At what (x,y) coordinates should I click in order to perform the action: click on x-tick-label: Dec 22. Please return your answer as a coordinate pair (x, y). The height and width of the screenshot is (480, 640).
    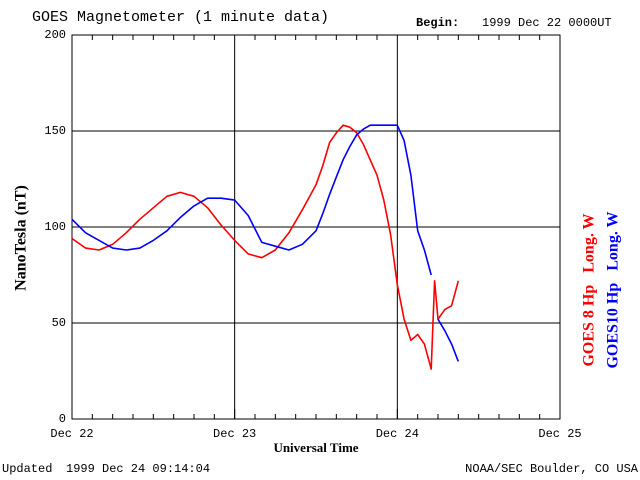
    Looking at the image, I should click on (71, 434).